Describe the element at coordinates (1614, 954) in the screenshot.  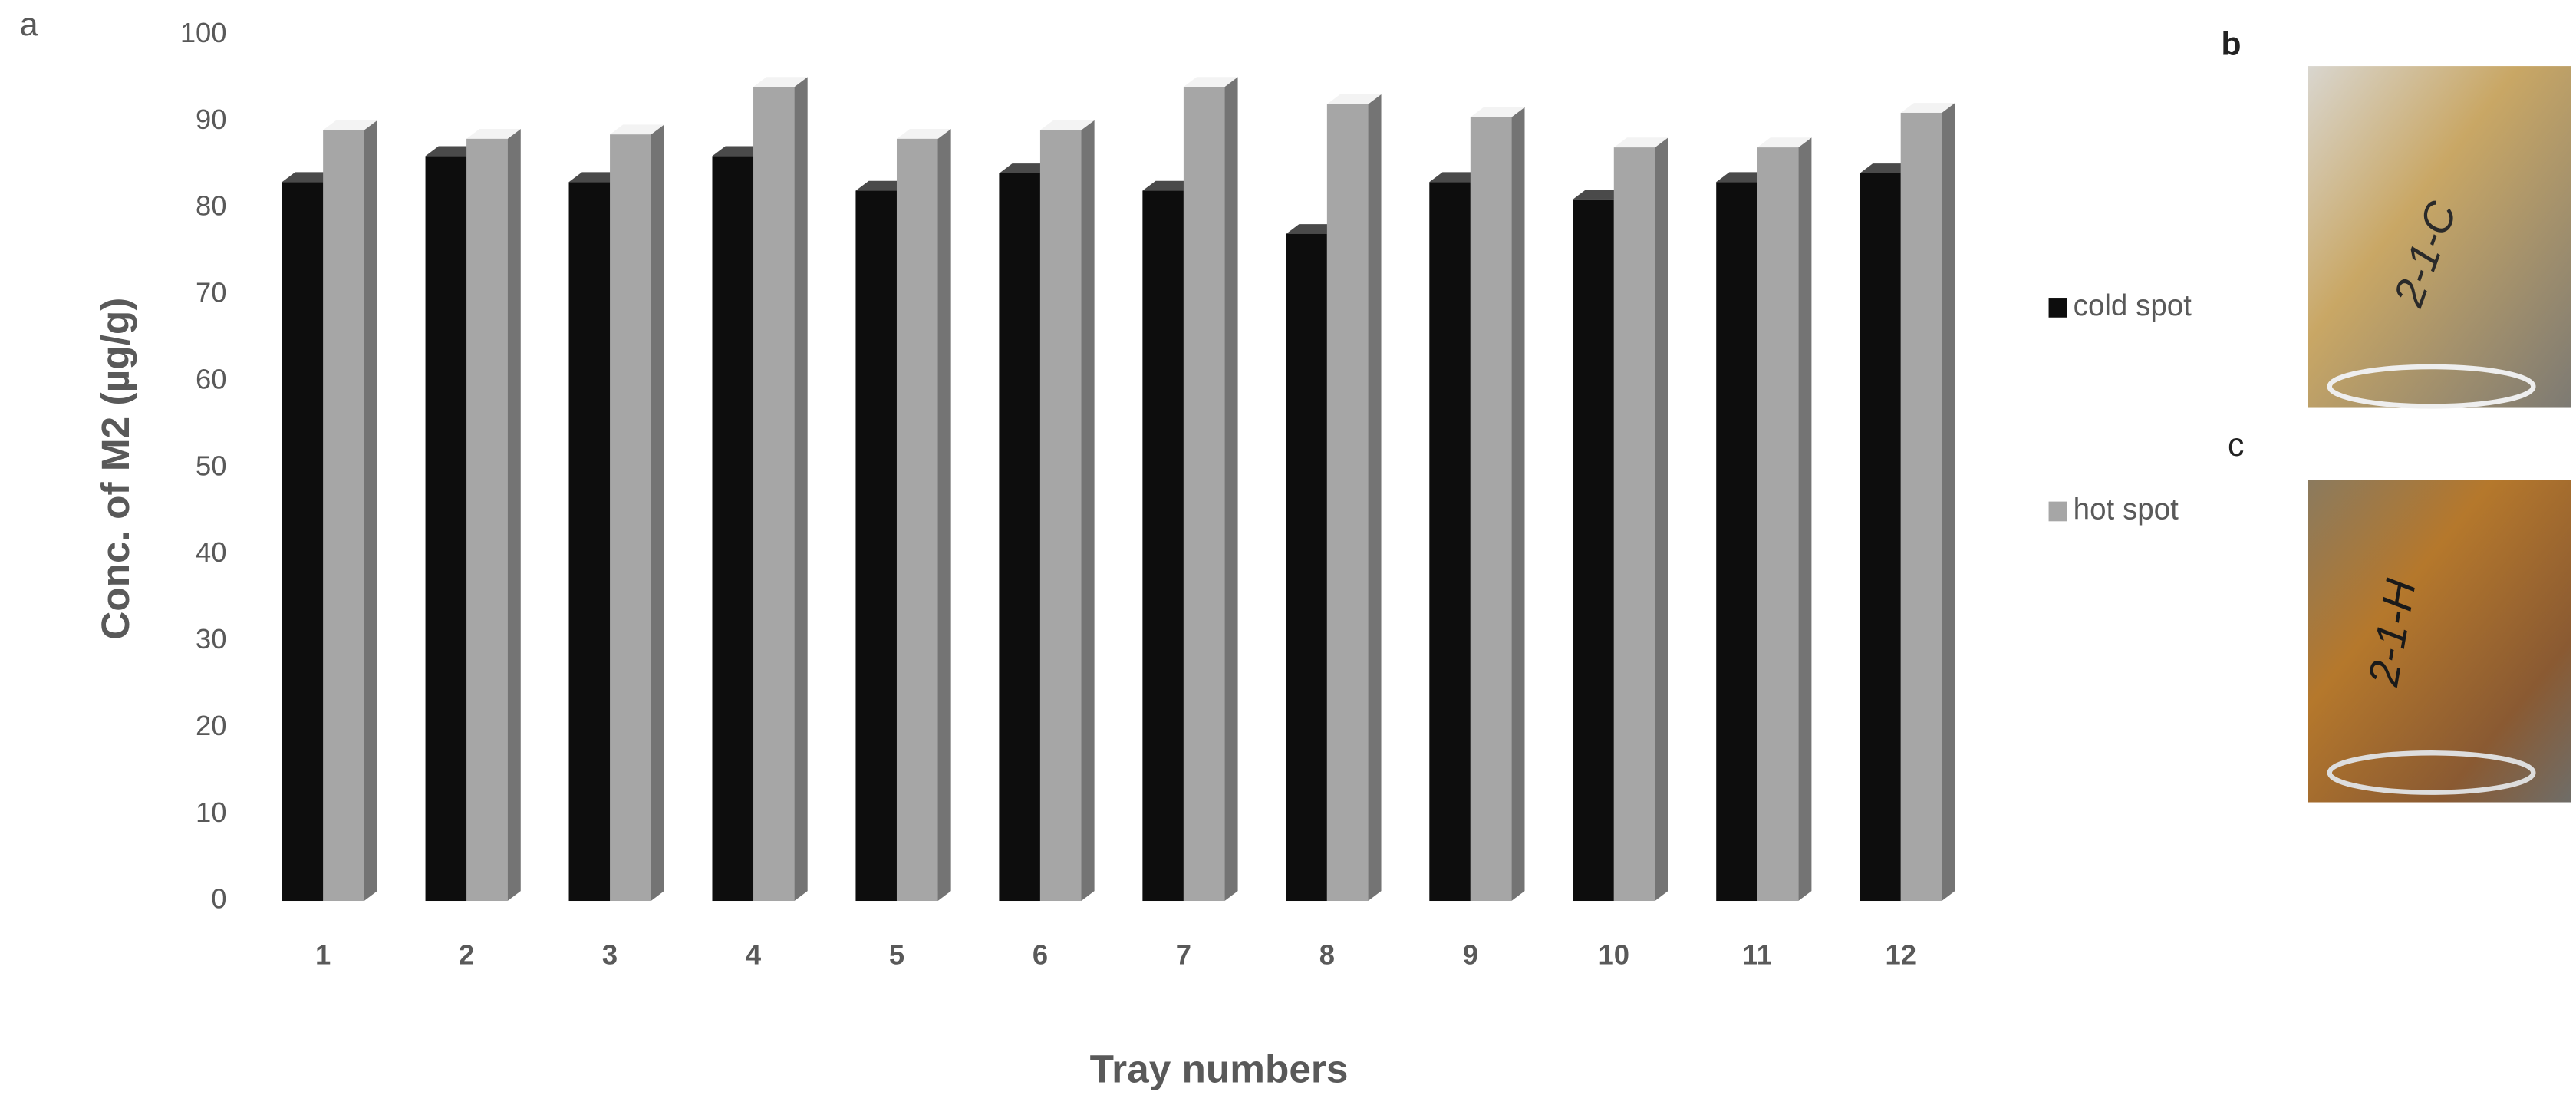
I see `x-tick-label: 10` at that location.